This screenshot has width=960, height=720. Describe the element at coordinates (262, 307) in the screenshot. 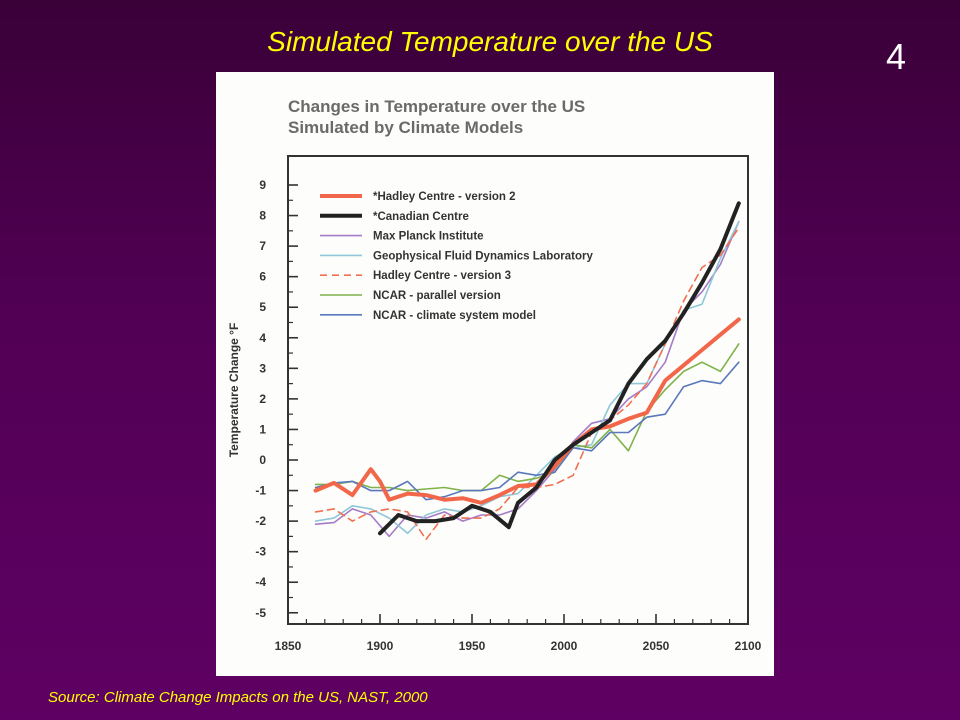

I see `y-tick-label: 5` at that location.